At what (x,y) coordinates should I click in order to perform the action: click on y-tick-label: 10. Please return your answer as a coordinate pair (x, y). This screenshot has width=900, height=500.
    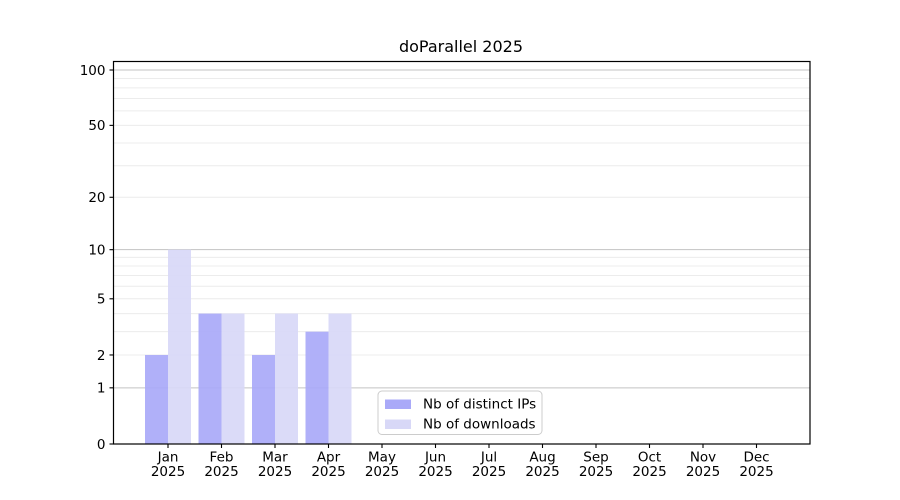
    Looking at the image, I should click on (96, 250).